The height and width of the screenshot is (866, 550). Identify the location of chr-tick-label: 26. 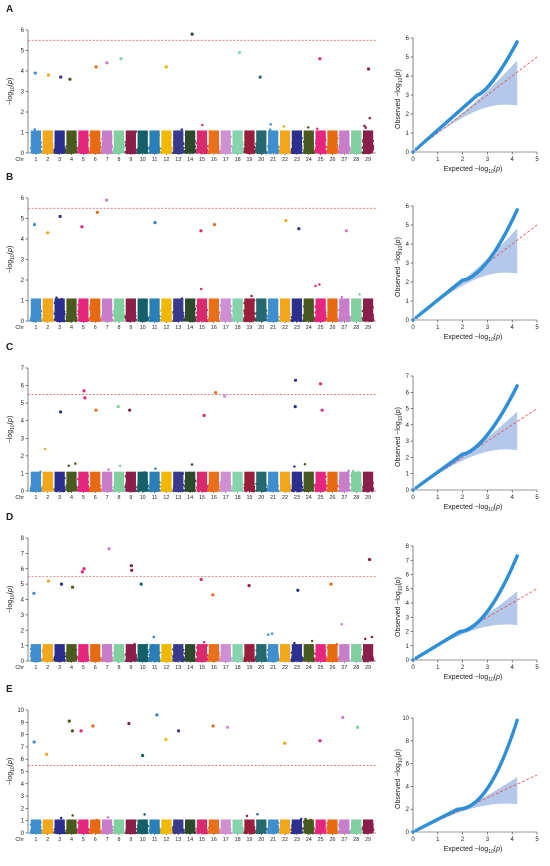
(332, 160).